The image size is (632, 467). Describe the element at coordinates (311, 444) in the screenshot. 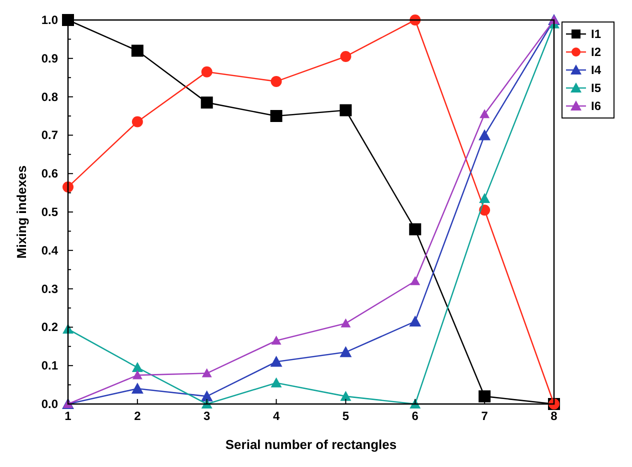

I see `x-axis-title: Serial number of rectangles` at that location.